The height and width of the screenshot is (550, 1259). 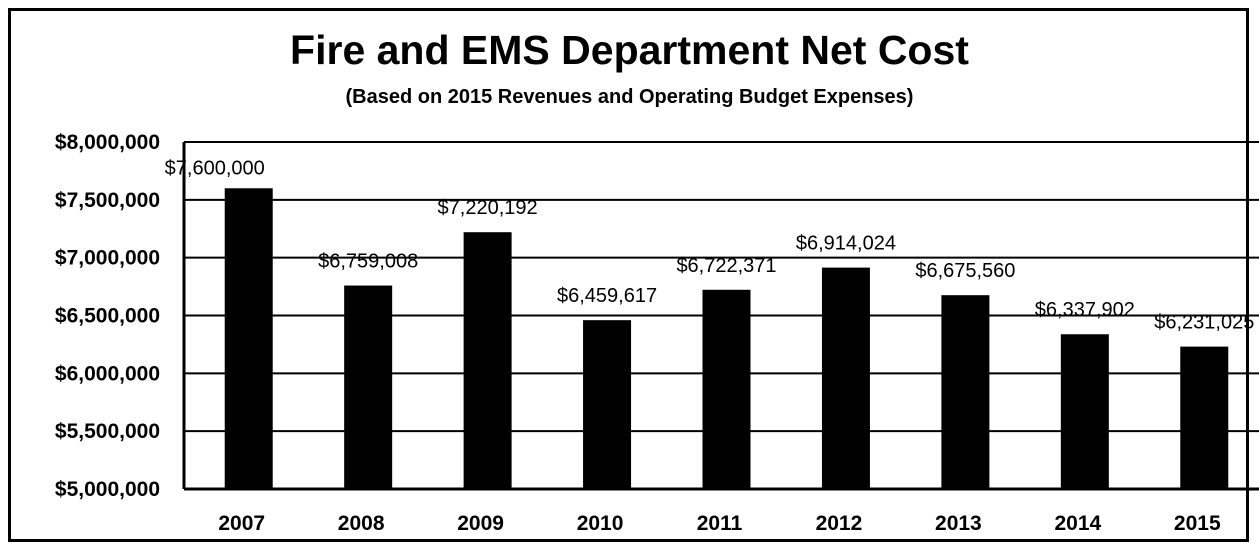 I want to click on bar-2008, so click(x=368, y=387).